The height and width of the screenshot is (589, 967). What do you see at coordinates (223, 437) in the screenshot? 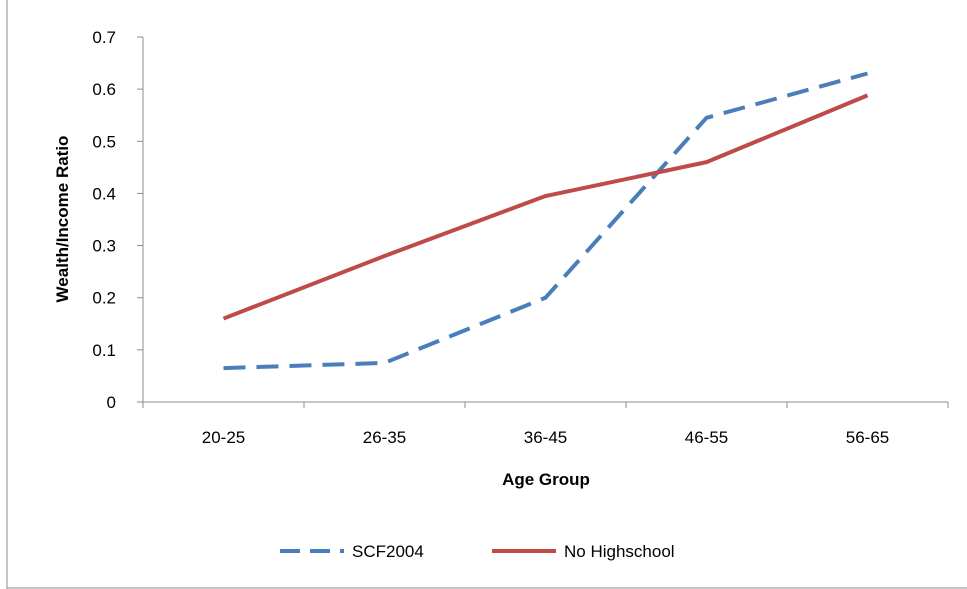
I see `x-tick-label: 20-25` at bounding box center [223, 437].